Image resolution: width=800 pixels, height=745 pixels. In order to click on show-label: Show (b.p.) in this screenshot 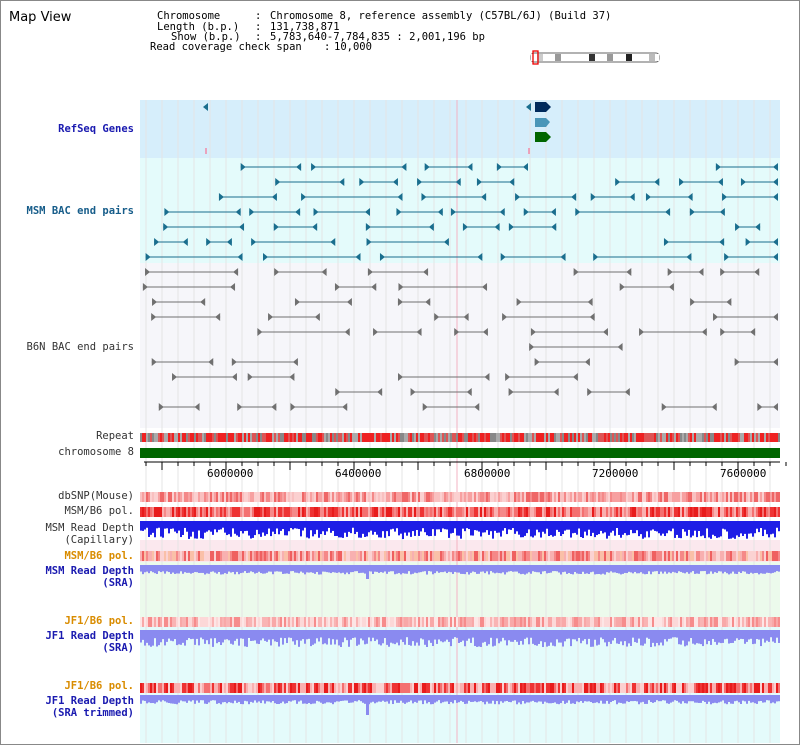, I will do `click(206, 37)`.